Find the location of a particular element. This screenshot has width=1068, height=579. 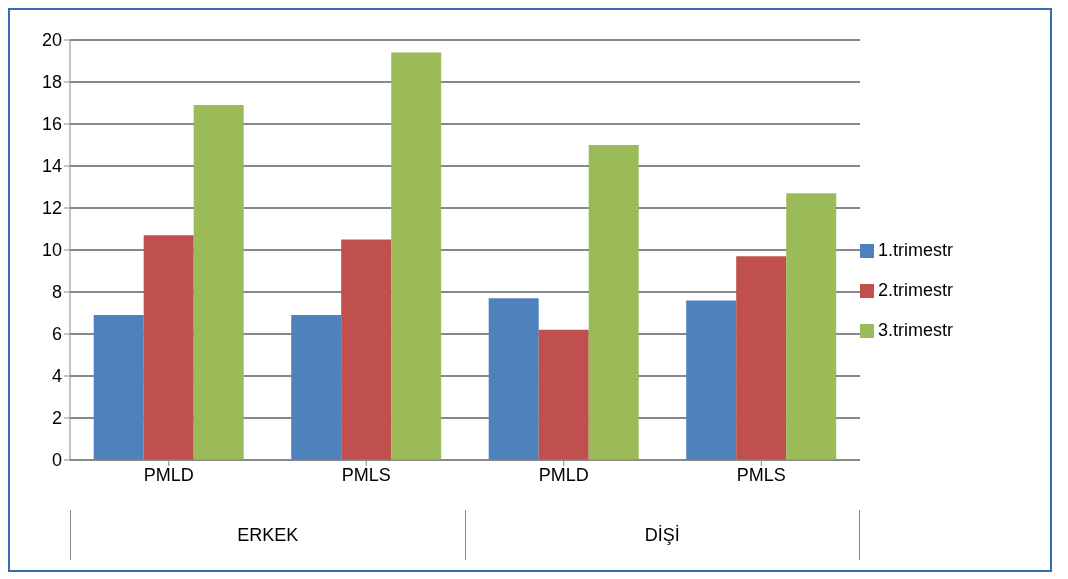

y-tick-label: 0 is located at coordinates (56, 460).